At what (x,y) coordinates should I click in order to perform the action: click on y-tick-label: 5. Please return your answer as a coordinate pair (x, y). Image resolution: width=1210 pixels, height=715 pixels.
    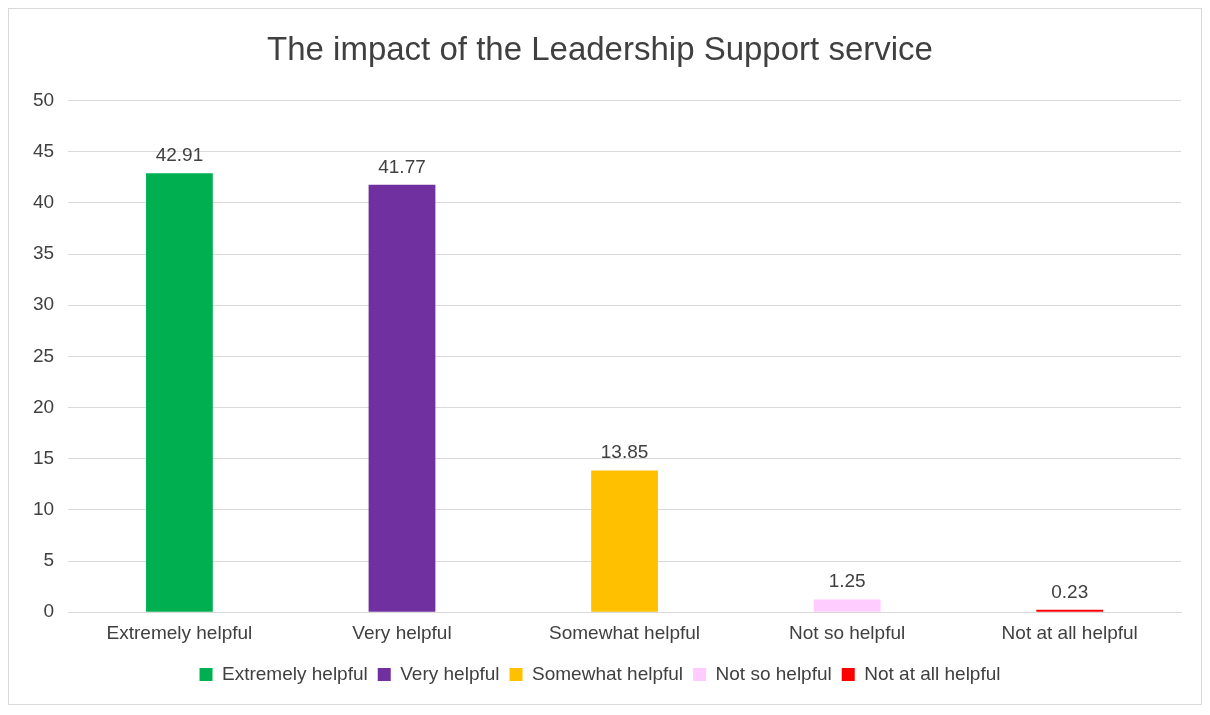
    Looking at the image, I should click on (49, 560).